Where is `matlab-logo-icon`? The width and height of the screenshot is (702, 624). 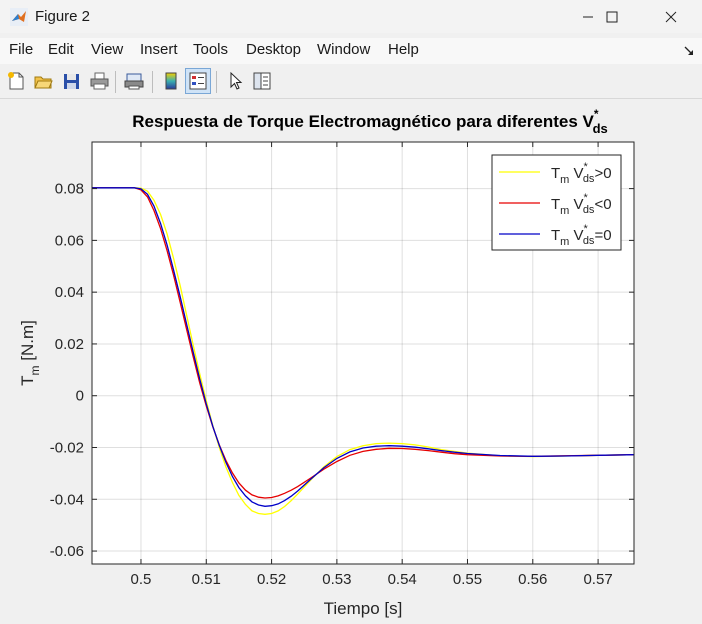
matlab-logo-icon is located at coordinates (19, 17).